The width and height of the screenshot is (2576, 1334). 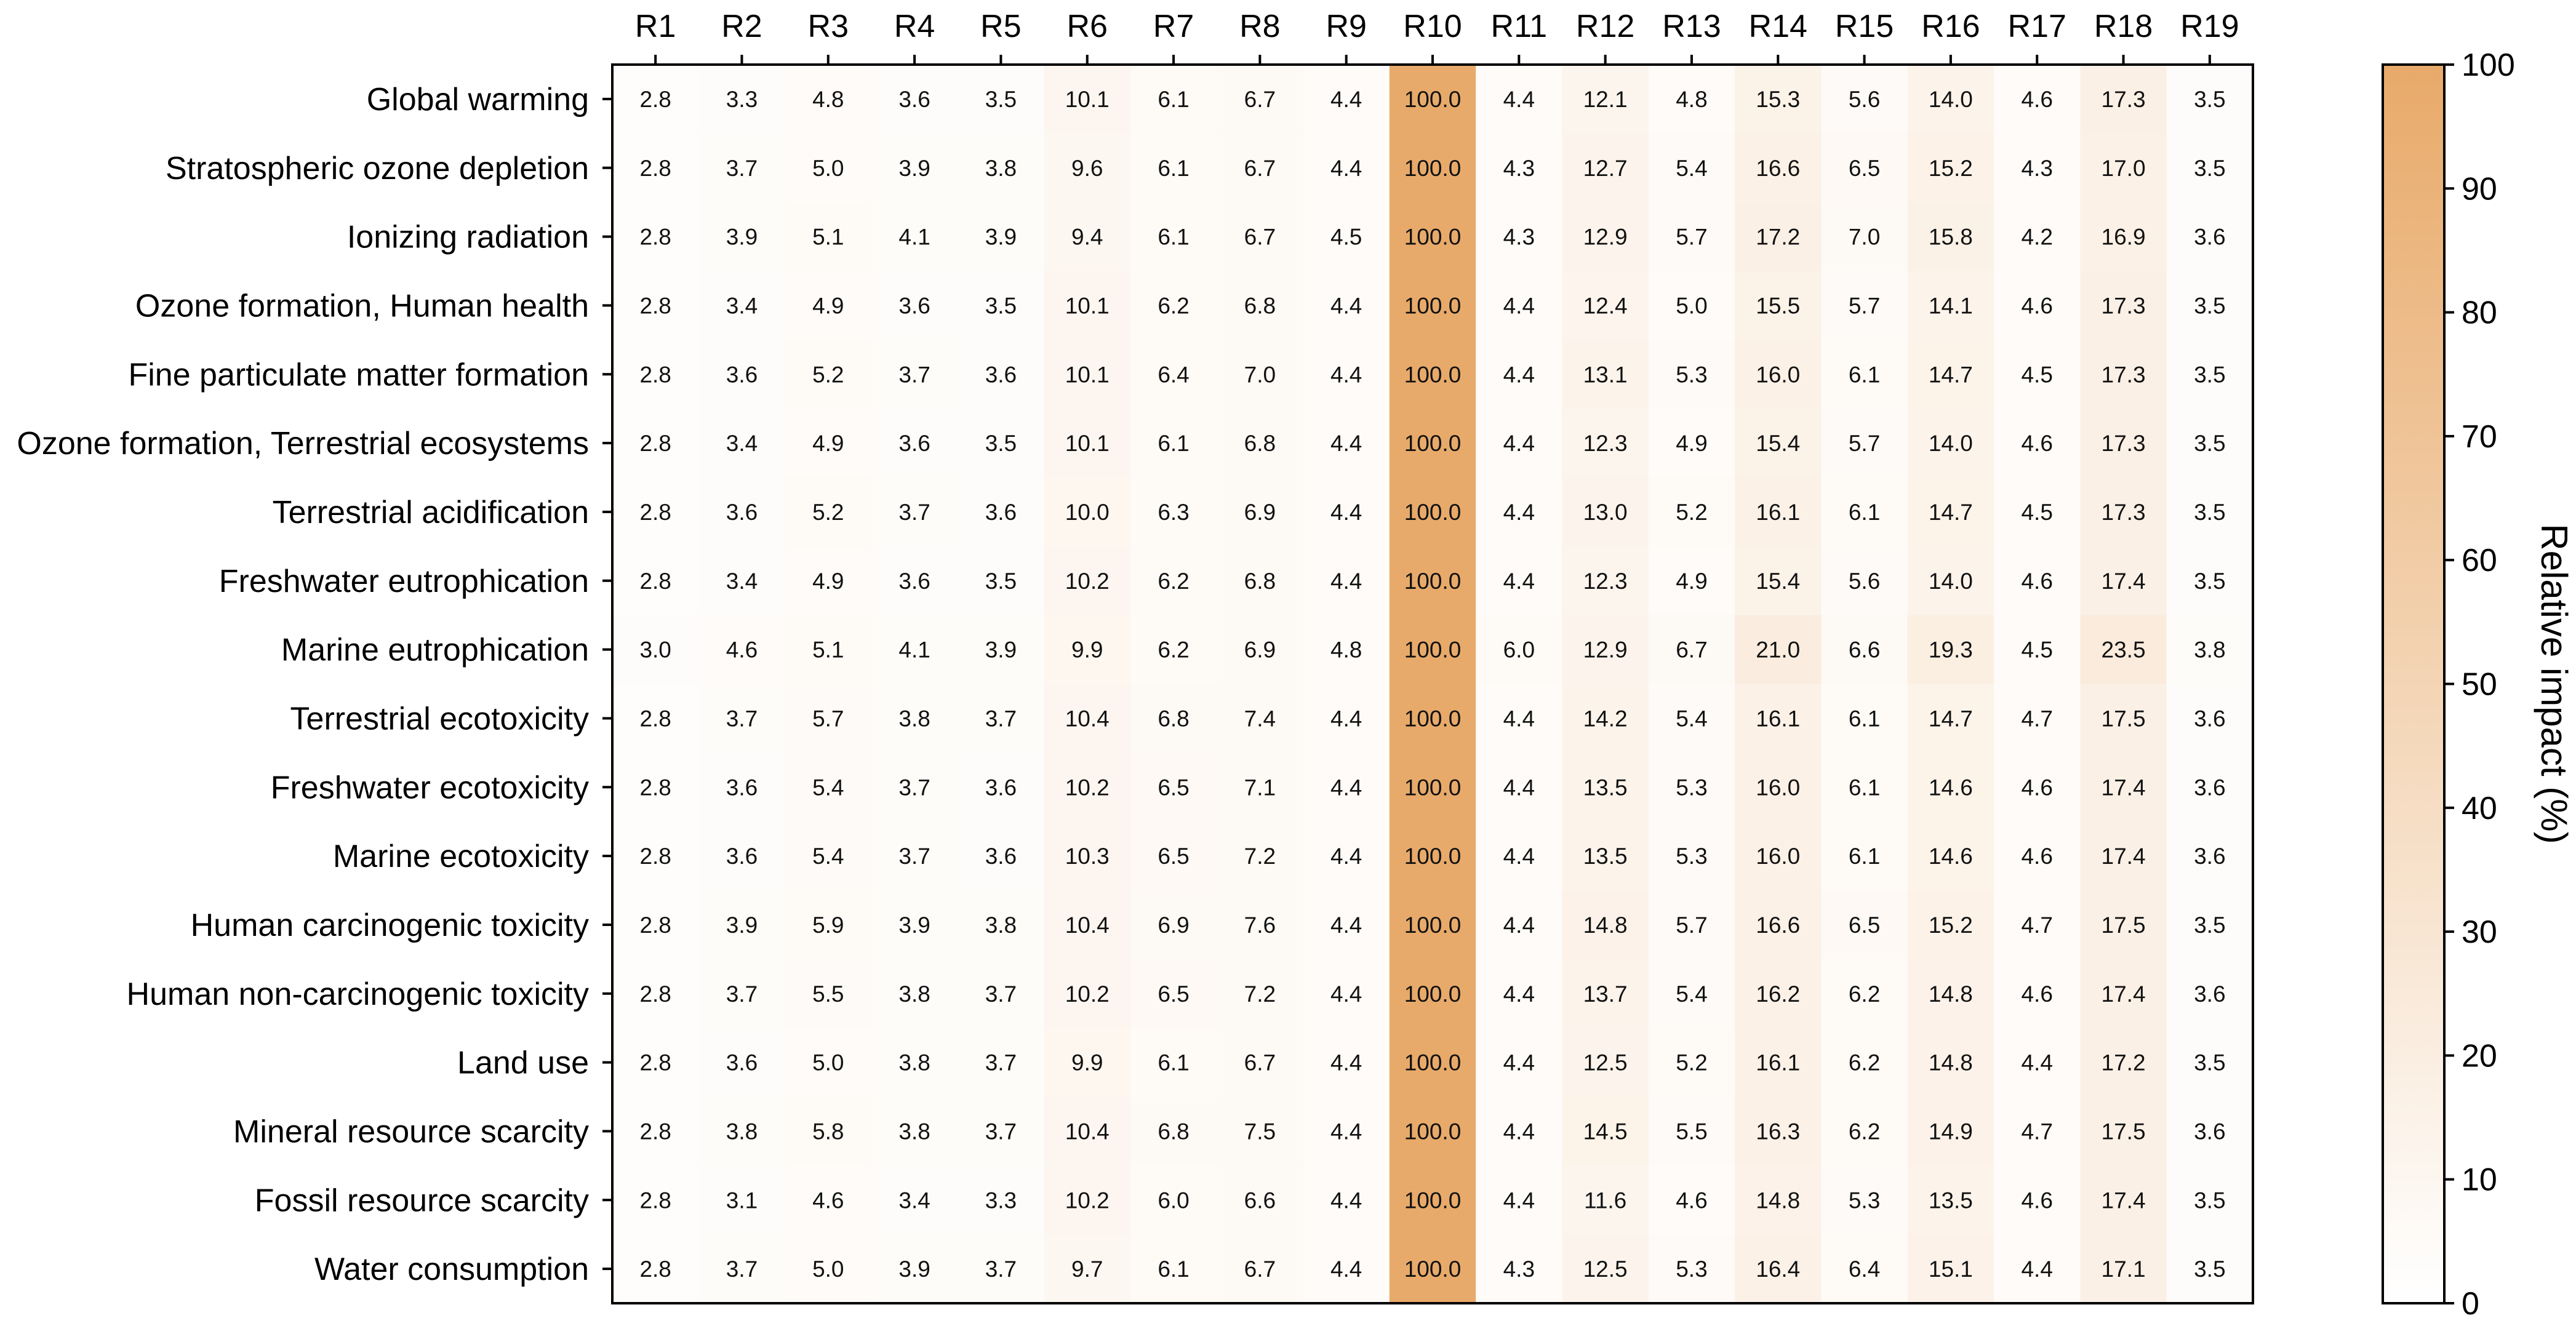 I want to click on cell-value-label: 5.8, so click(x=828, y=1132).